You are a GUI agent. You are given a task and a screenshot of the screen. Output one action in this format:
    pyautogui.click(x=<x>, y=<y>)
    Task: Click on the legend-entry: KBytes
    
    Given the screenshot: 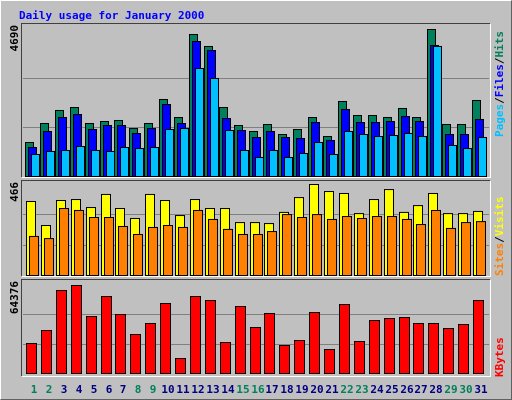 What is the action you would take?
    pyautogui.click(x=499, y=357)
    